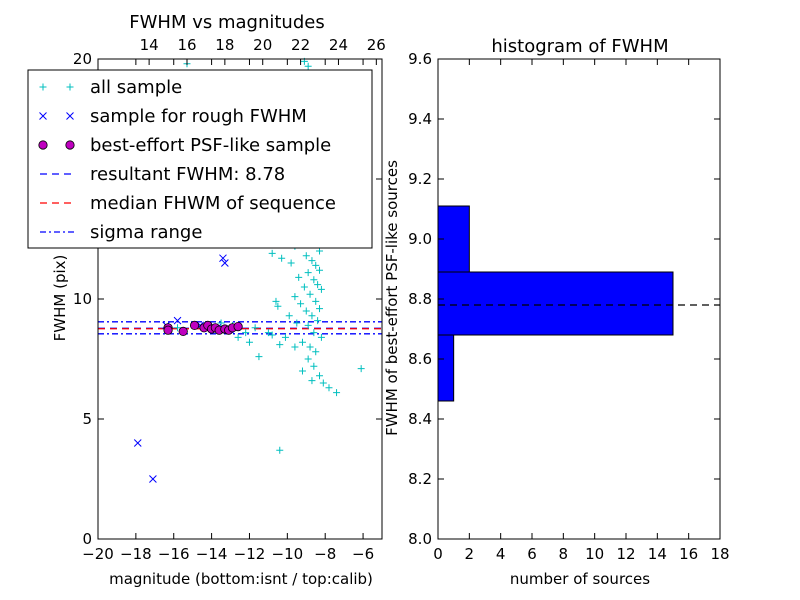 The width and height of the screenshot is (800, 600). Describe the element at coordinates (688, 554) in the screenshot. I see `x-tick-label: 16` at that location.